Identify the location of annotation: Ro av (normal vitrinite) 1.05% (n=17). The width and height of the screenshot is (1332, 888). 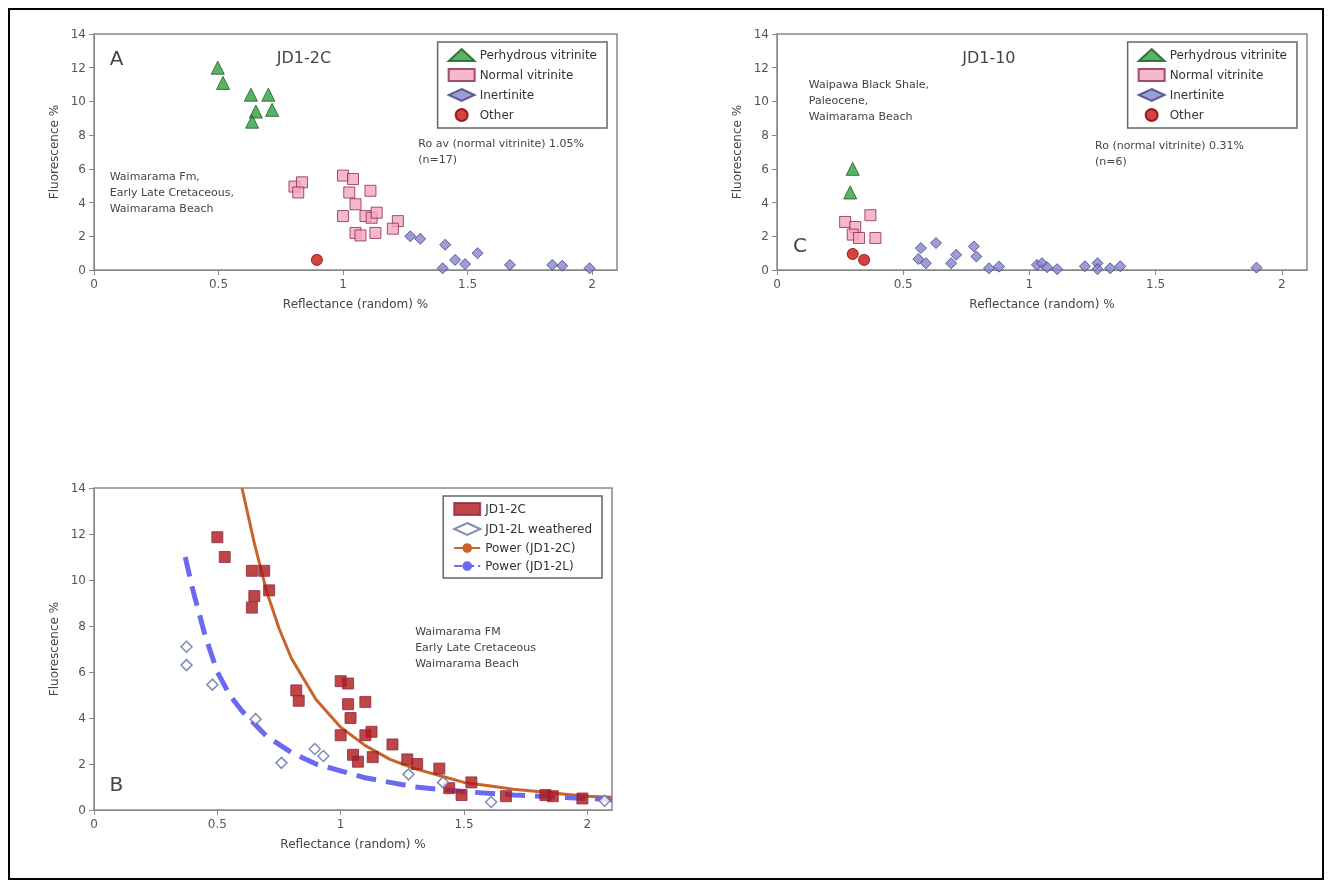
(501, 151).